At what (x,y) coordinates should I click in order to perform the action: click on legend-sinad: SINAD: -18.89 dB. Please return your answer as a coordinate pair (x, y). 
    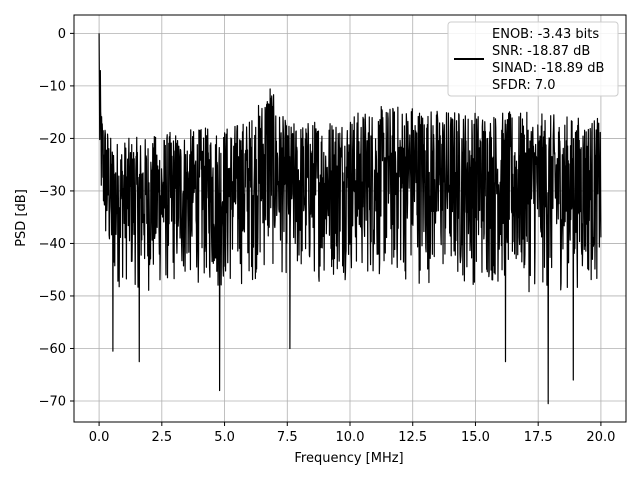
    Looking at the image, I should click on (548, 68).